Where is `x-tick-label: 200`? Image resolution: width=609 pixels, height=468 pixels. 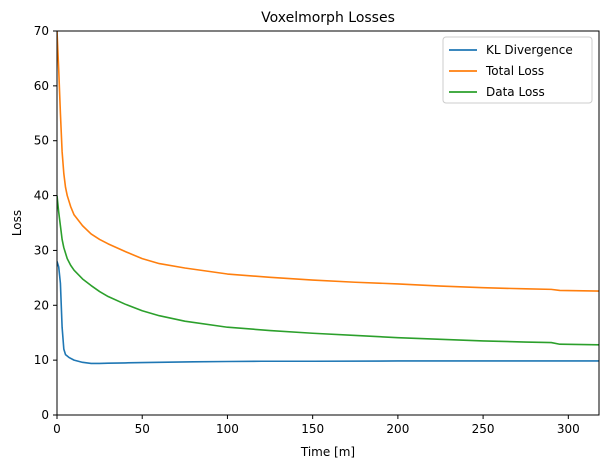
x-tick-label: 200 is located at coordinates (397, 429).